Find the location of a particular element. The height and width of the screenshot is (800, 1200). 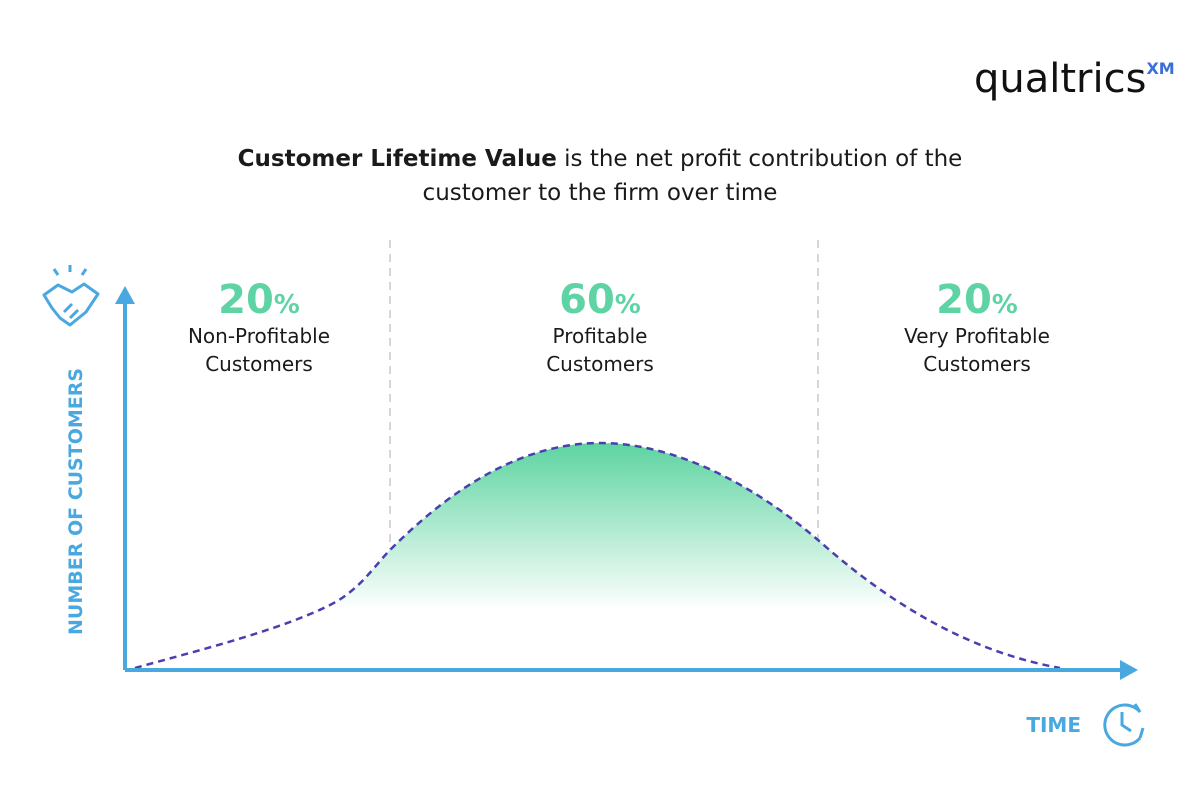

logo-mark: XM is located at coordinates (1160, 68).